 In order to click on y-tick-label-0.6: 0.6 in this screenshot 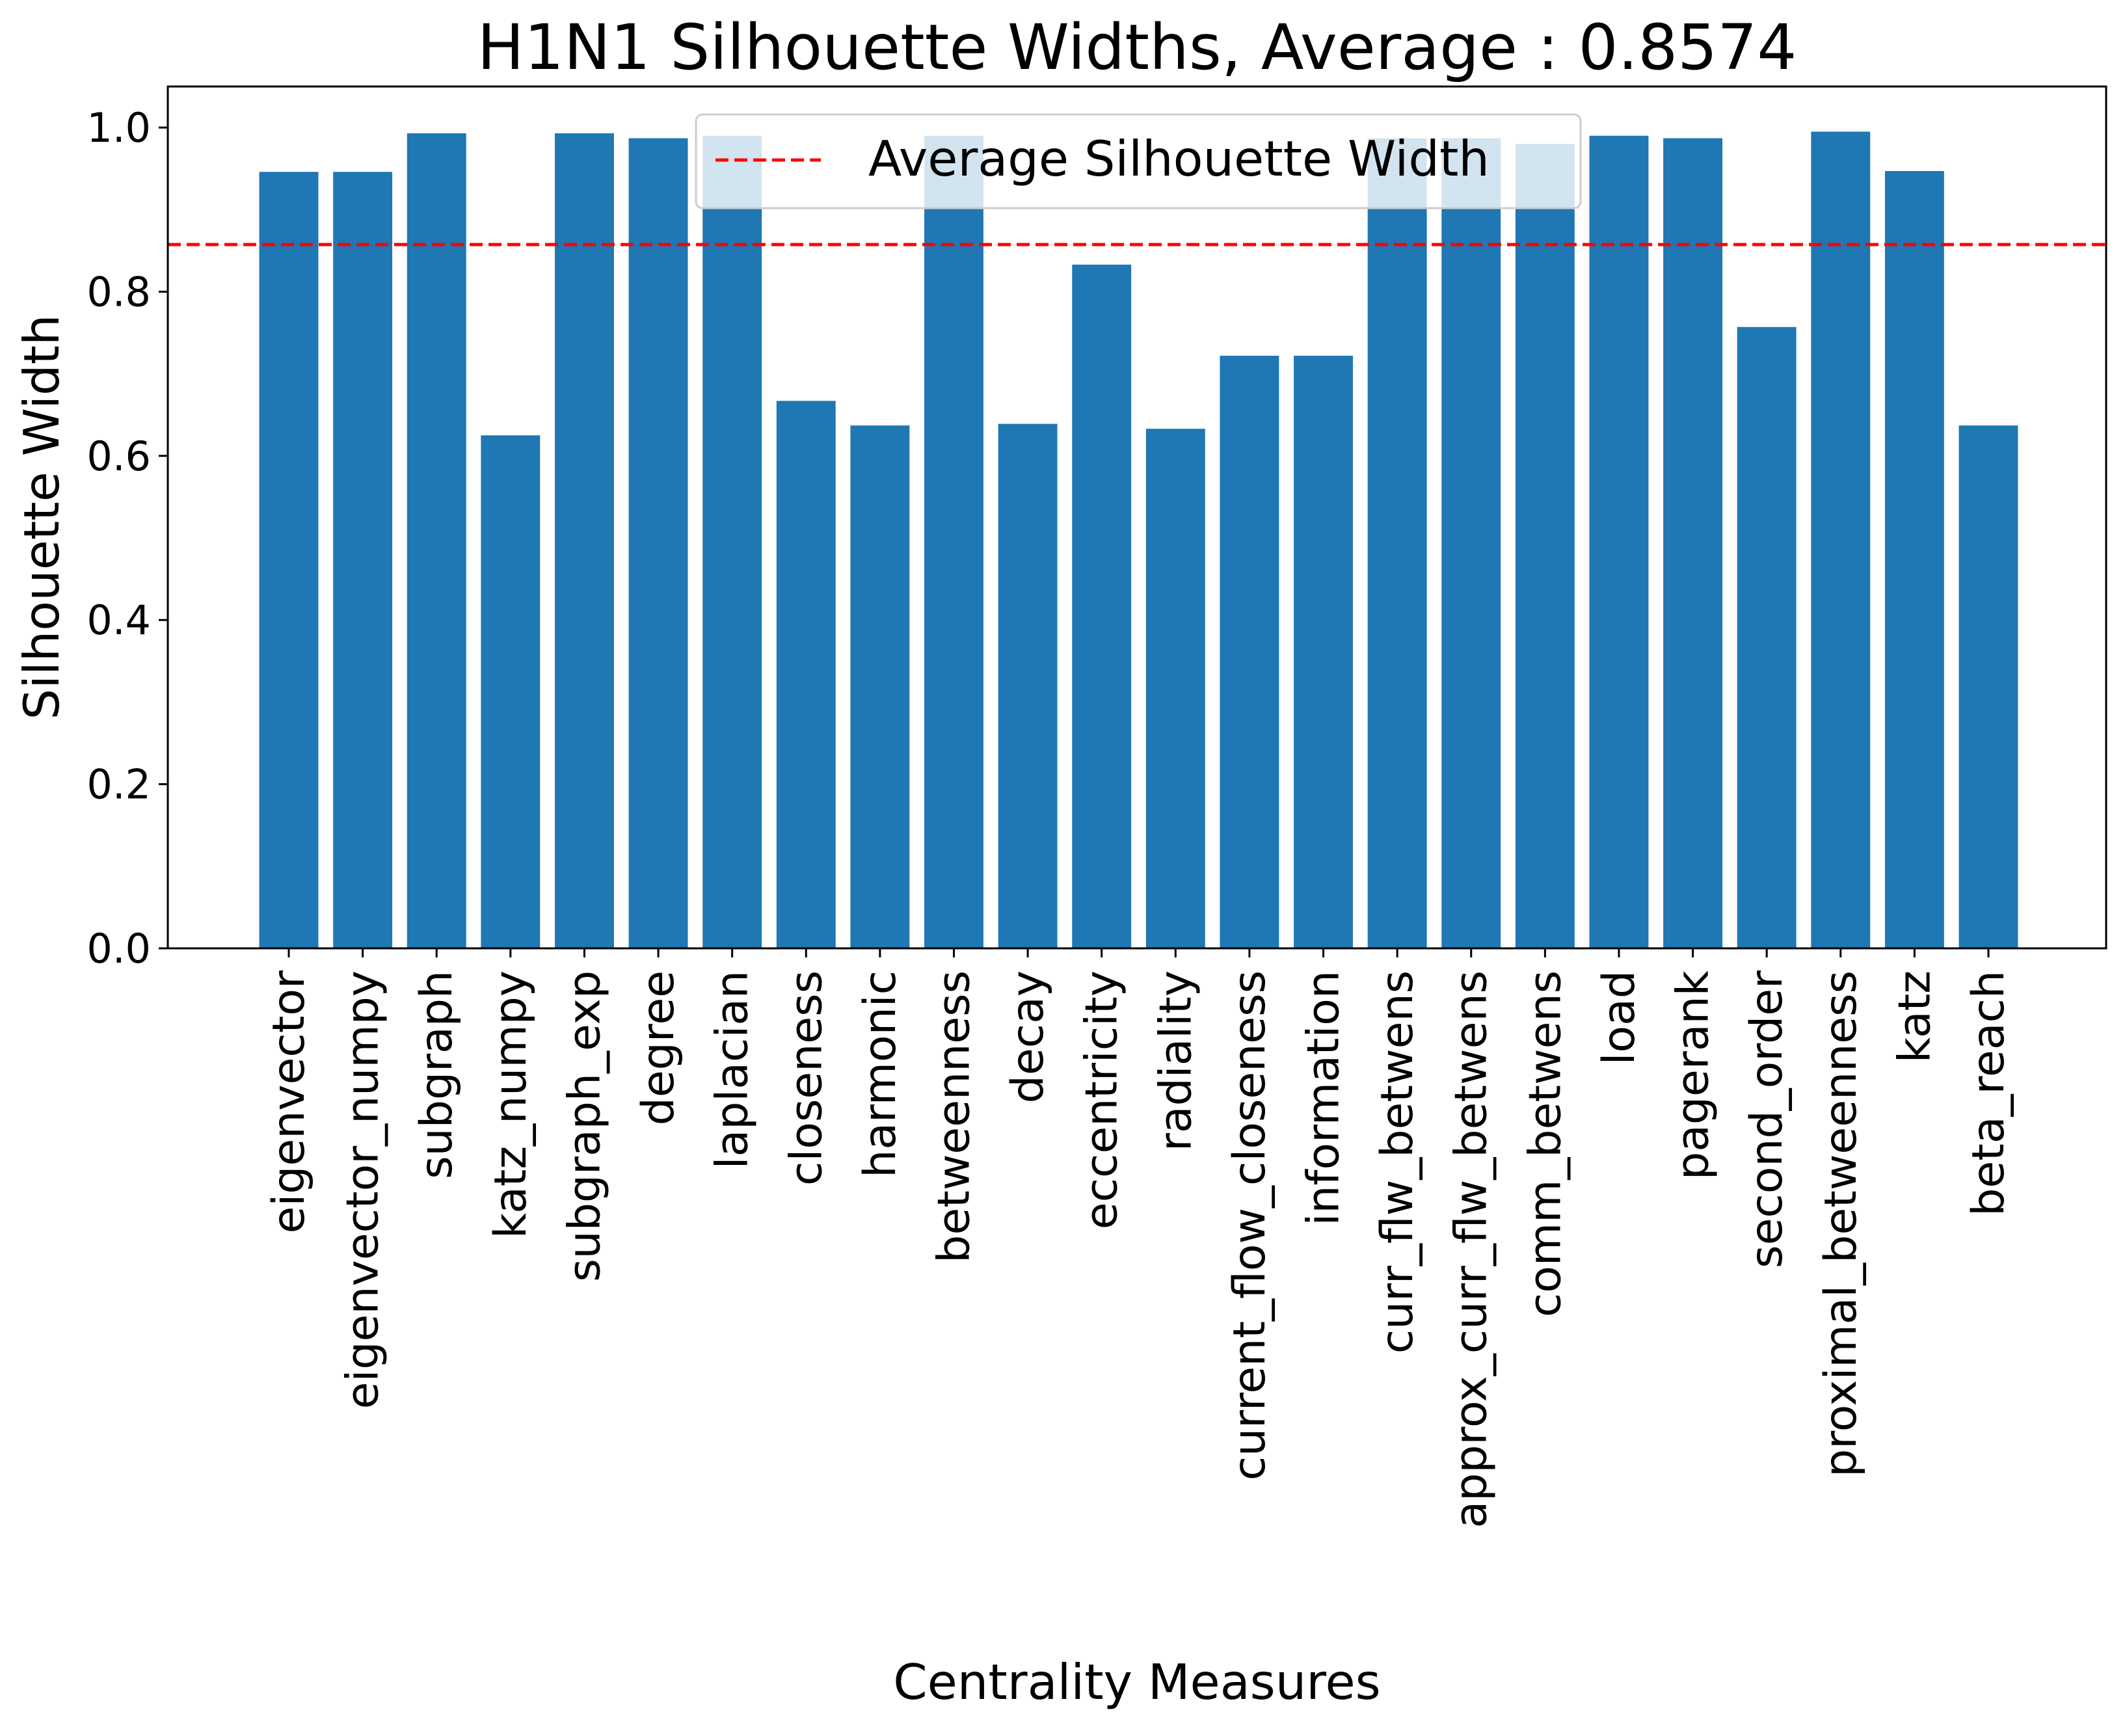, I will do `click(119, 457)`.